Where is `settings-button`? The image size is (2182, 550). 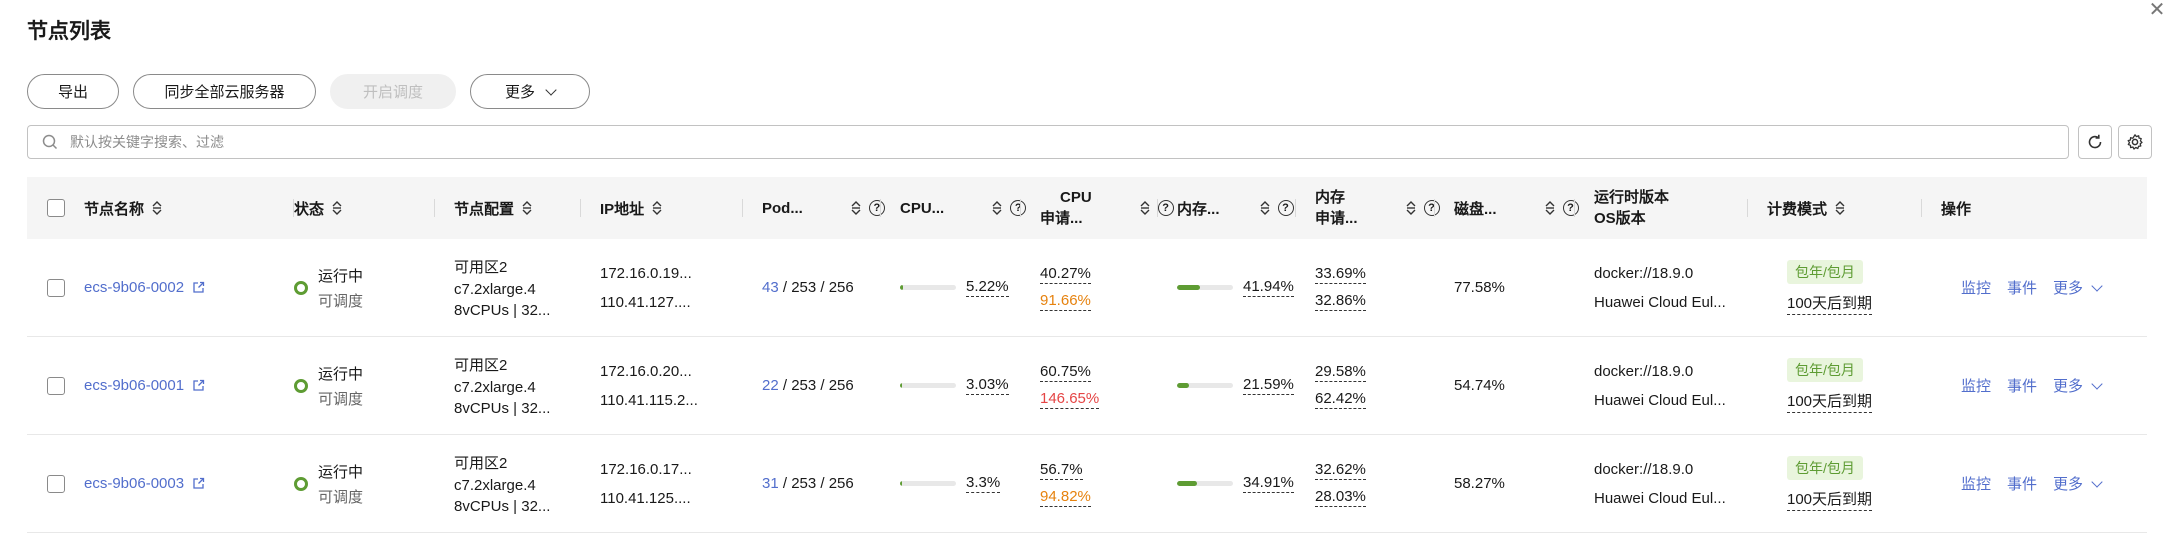 settings-button is located at coordinates (2135, 142).